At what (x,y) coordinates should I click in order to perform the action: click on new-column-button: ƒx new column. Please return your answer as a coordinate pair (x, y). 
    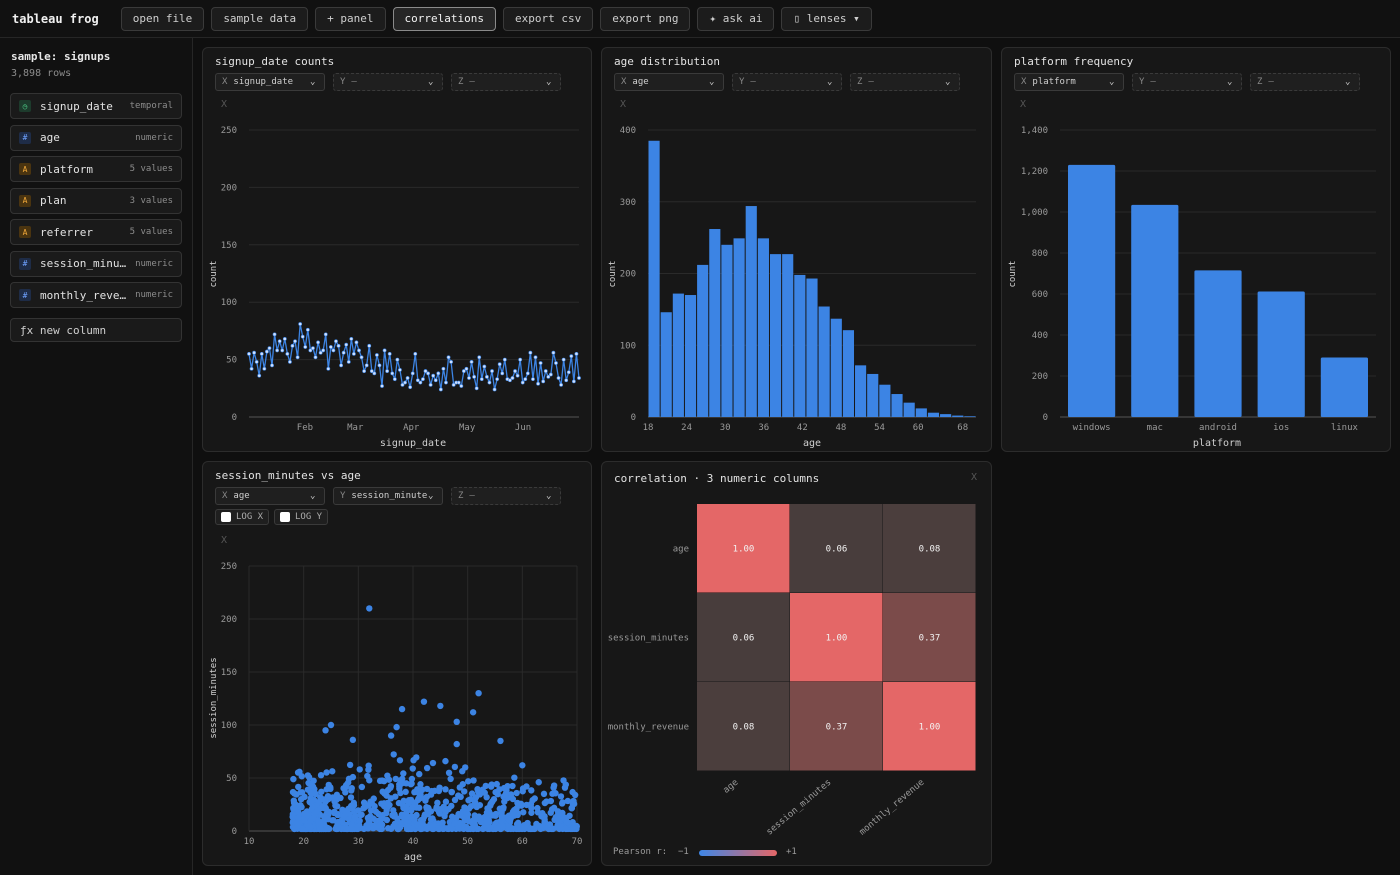
    Looking at the image, I should click on (96, 330).